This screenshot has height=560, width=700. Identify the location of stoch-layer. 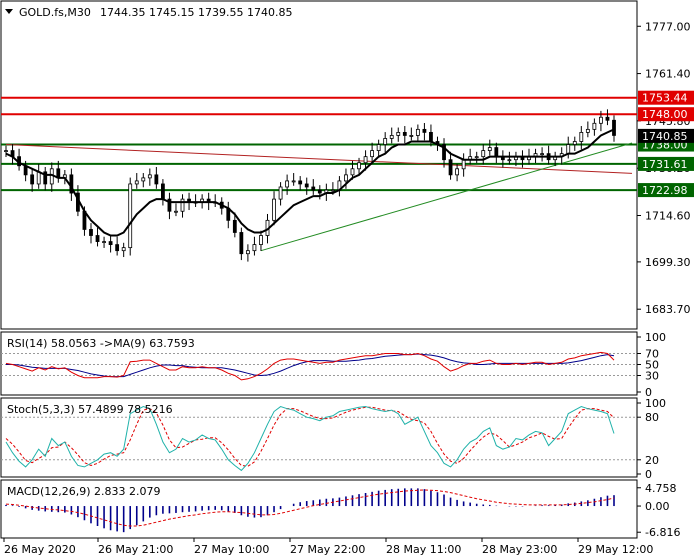
(319, 438).